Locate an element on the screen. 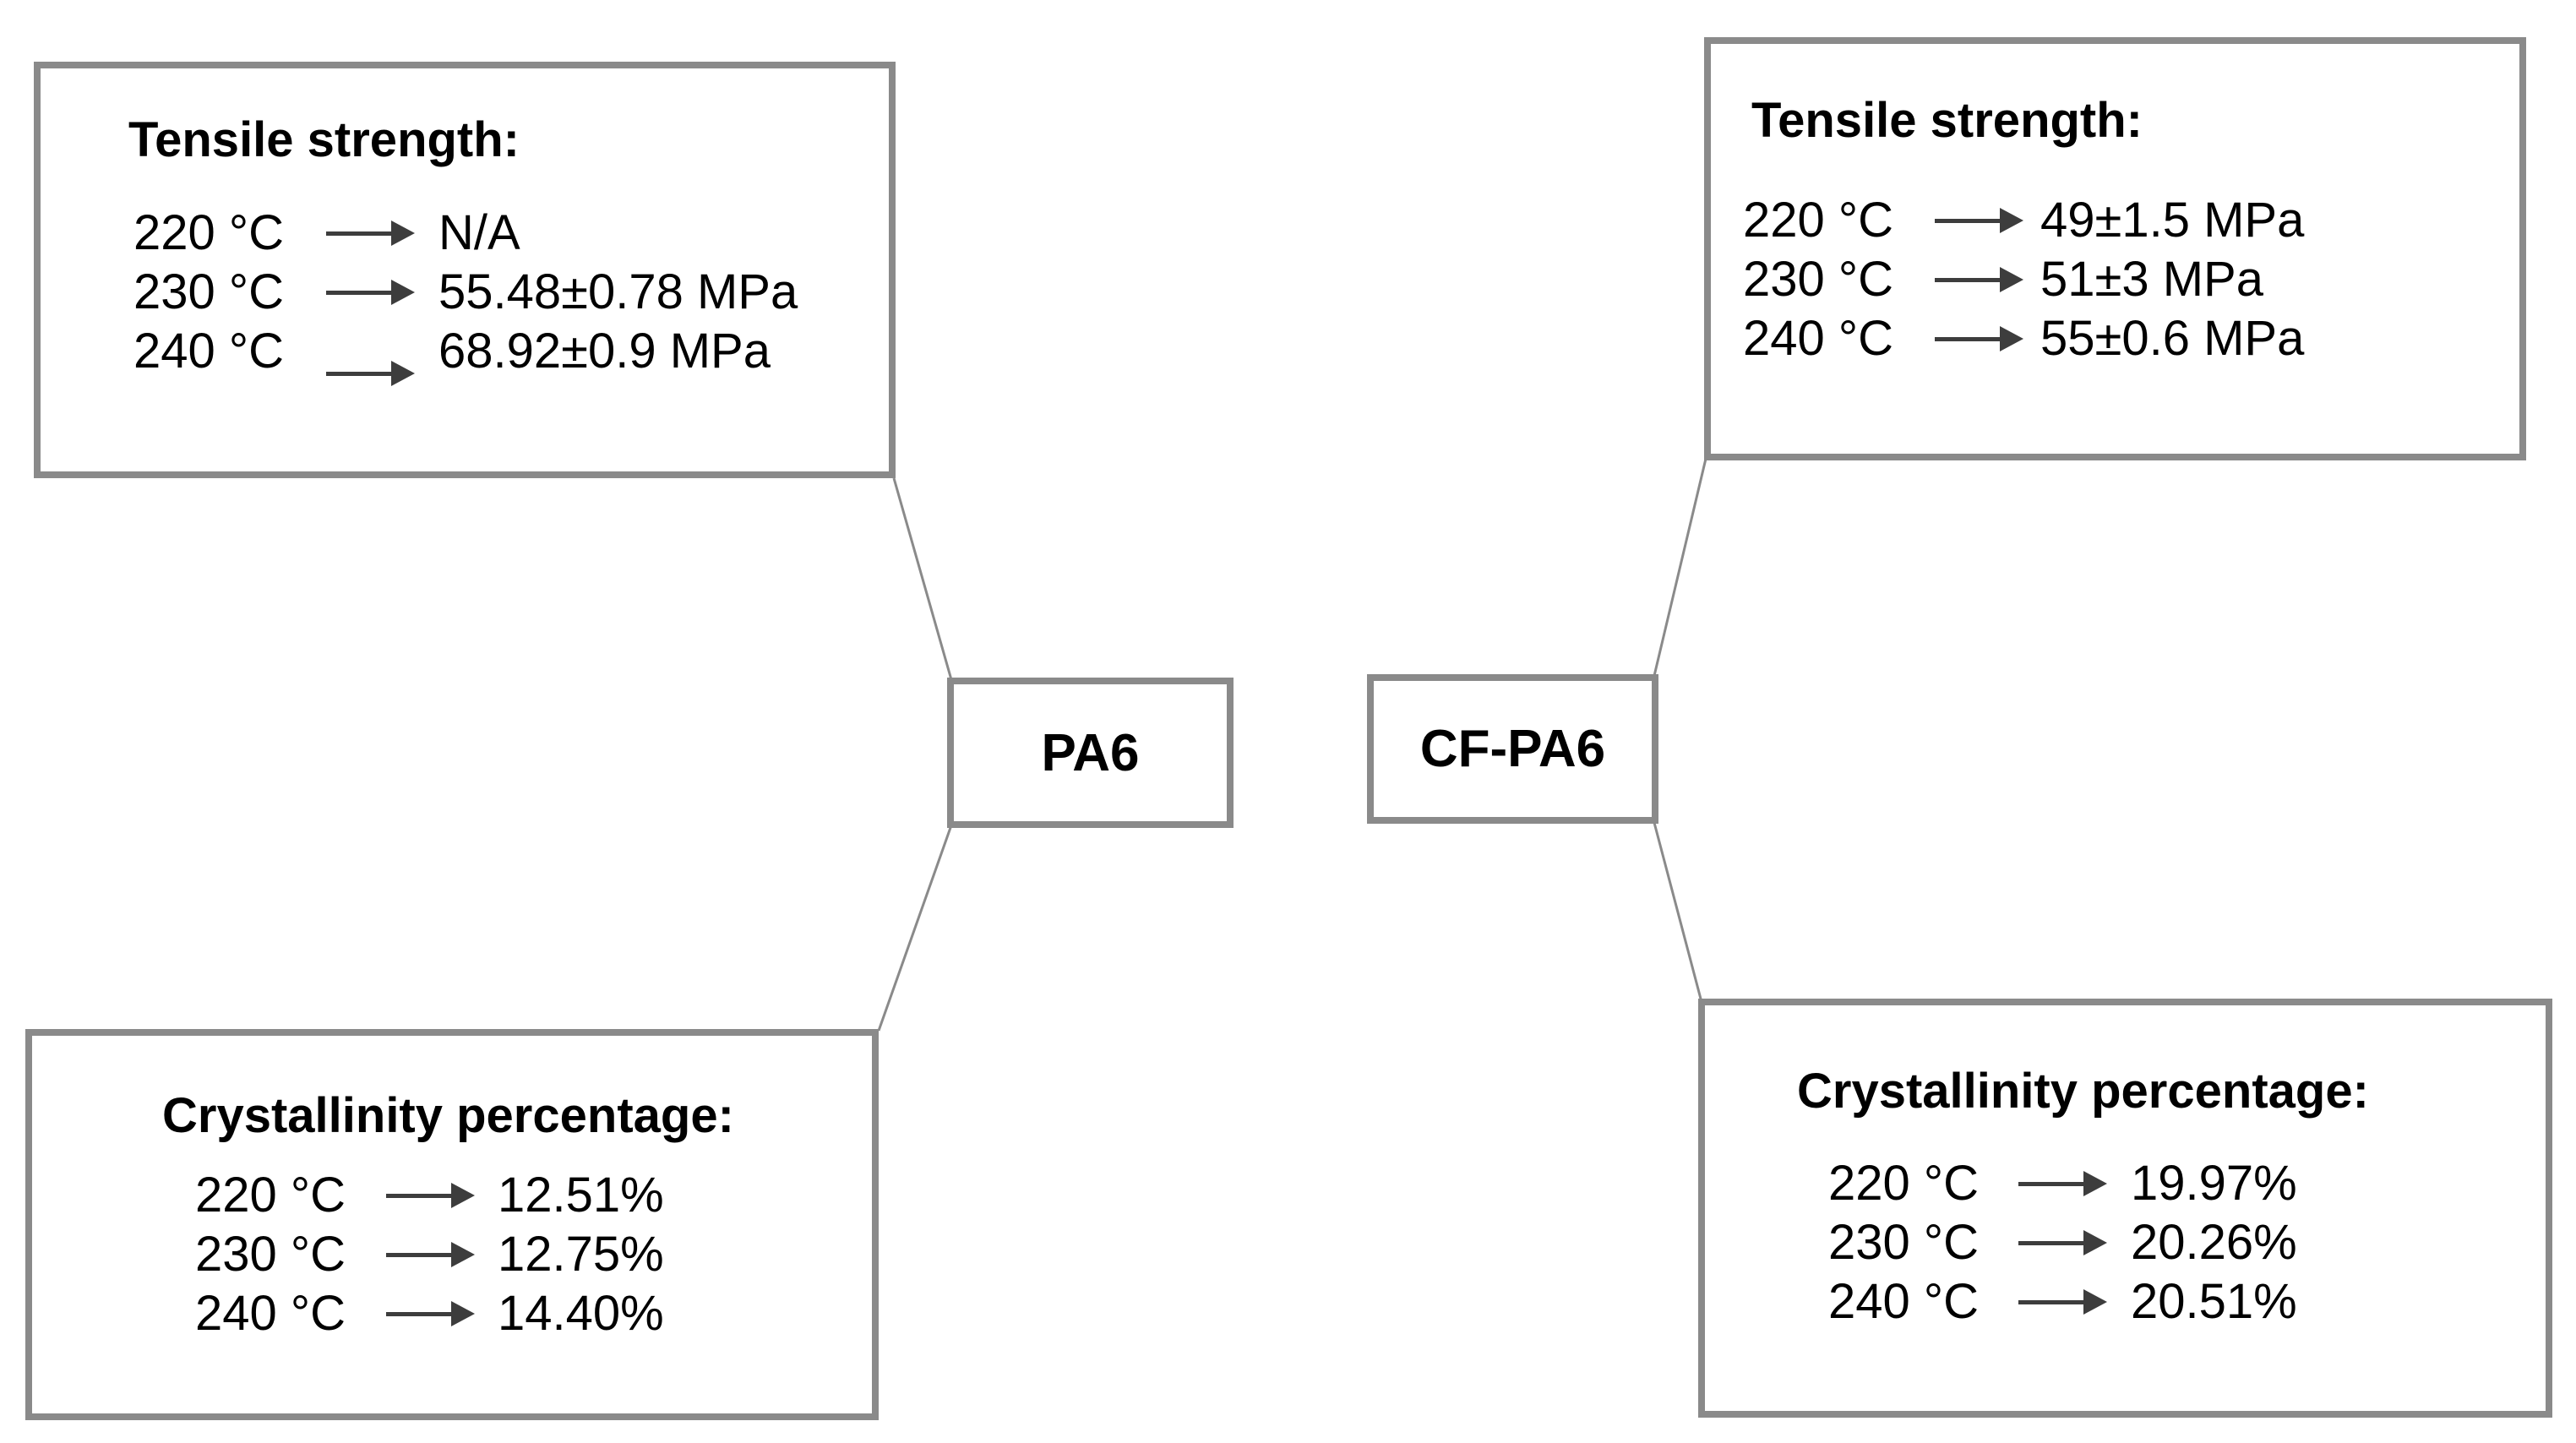  value-label: 49±1.5 MPa is located at coordinates (2172, 220).